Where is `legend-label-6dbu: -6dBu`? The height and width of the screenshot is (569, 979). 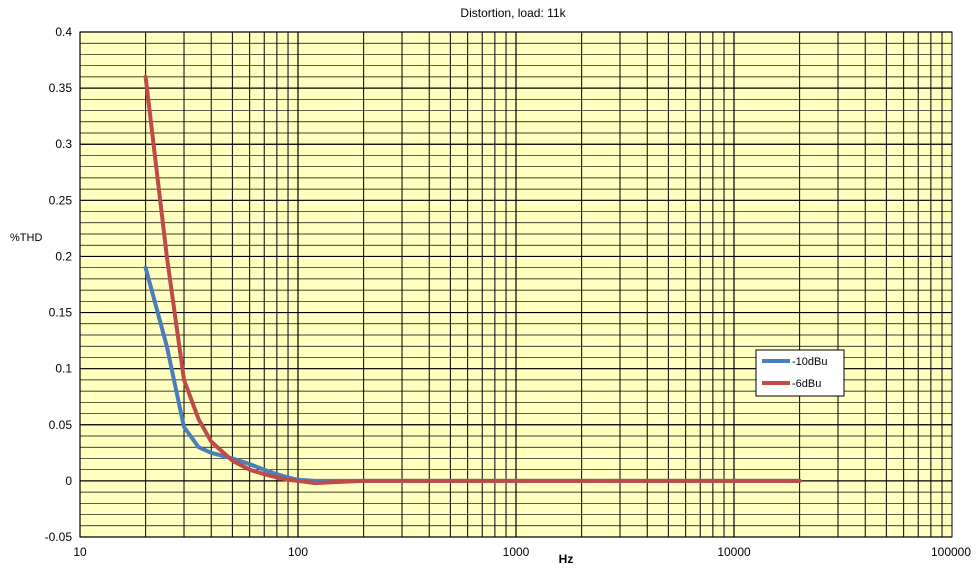 legend-label-6dbu: -6dBu is located at coordinates (806, 384).